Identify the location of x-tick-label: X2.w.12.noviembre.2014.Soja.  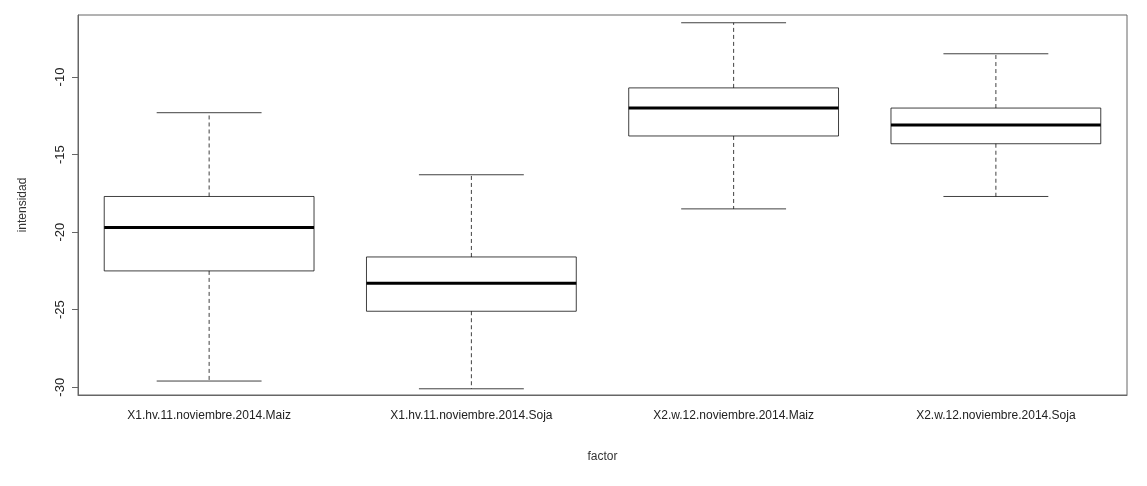
(996, 415).